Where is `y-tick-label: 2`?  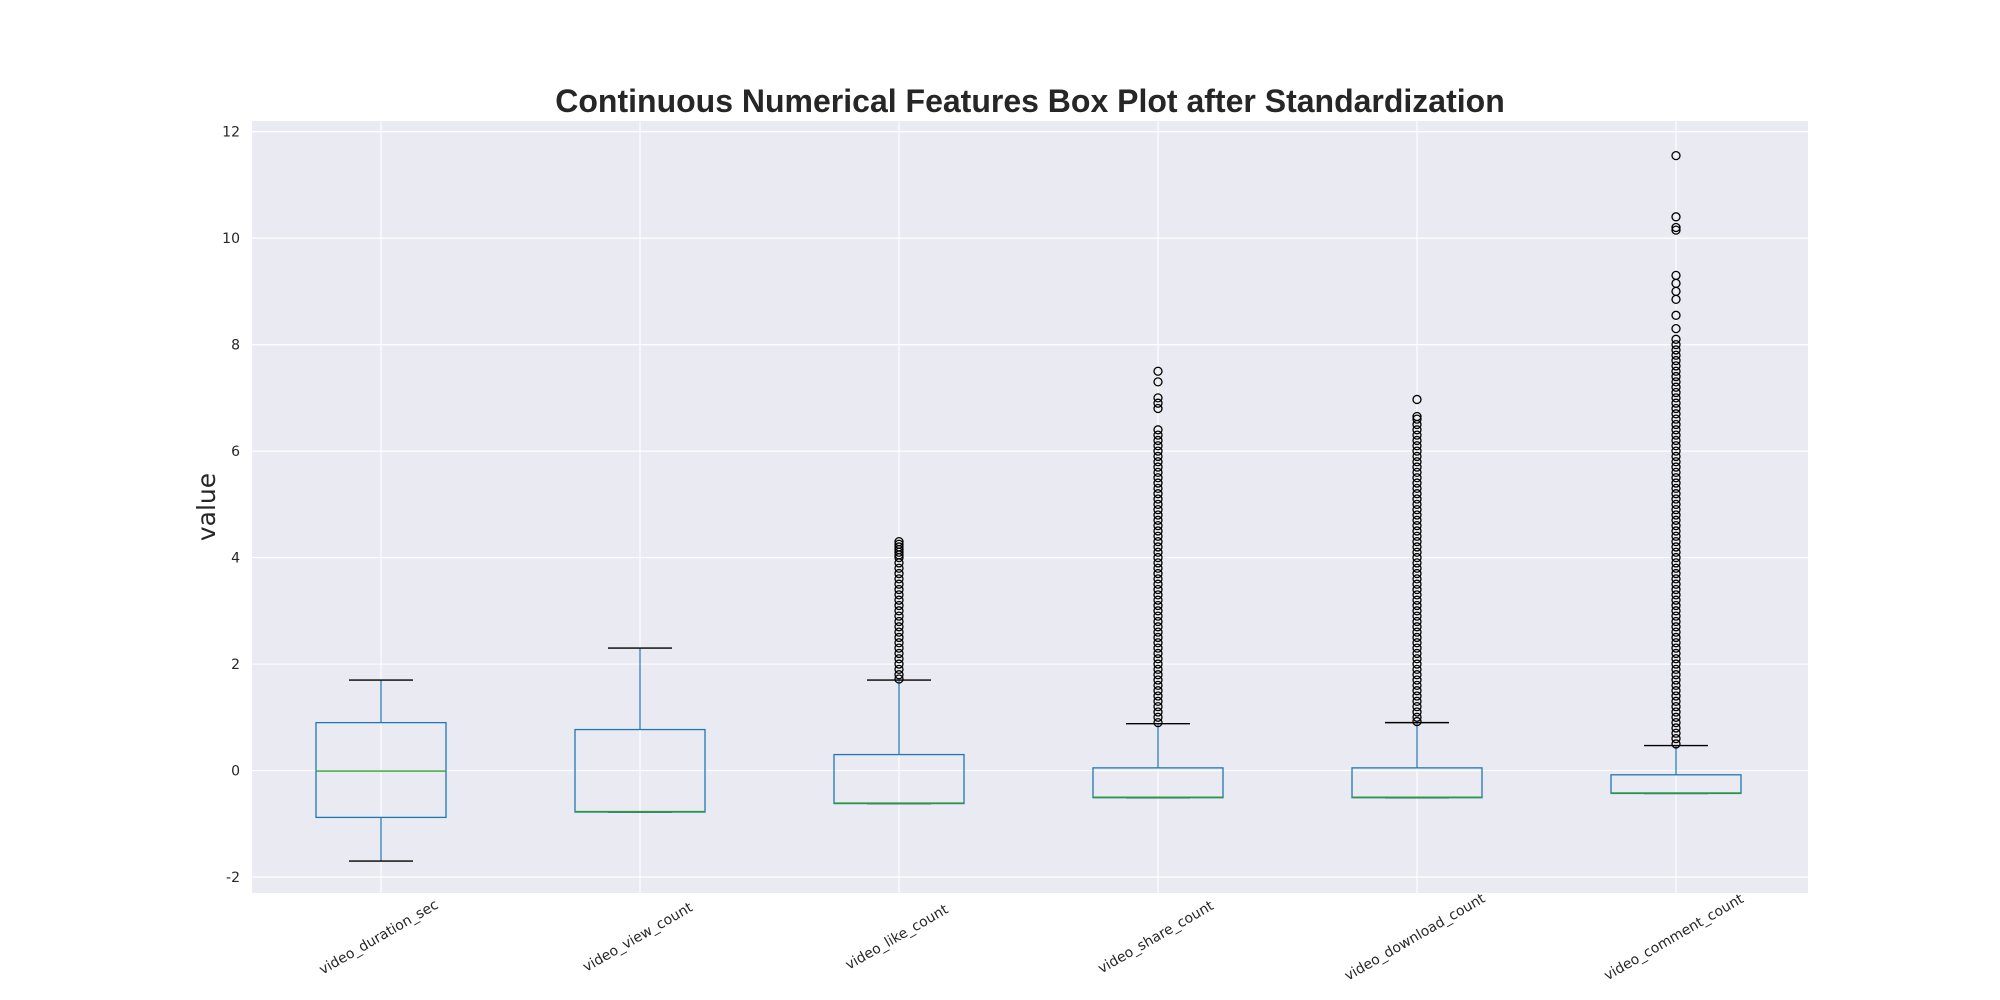 y-tick-label: 2 is located at coordinates (235, 665).